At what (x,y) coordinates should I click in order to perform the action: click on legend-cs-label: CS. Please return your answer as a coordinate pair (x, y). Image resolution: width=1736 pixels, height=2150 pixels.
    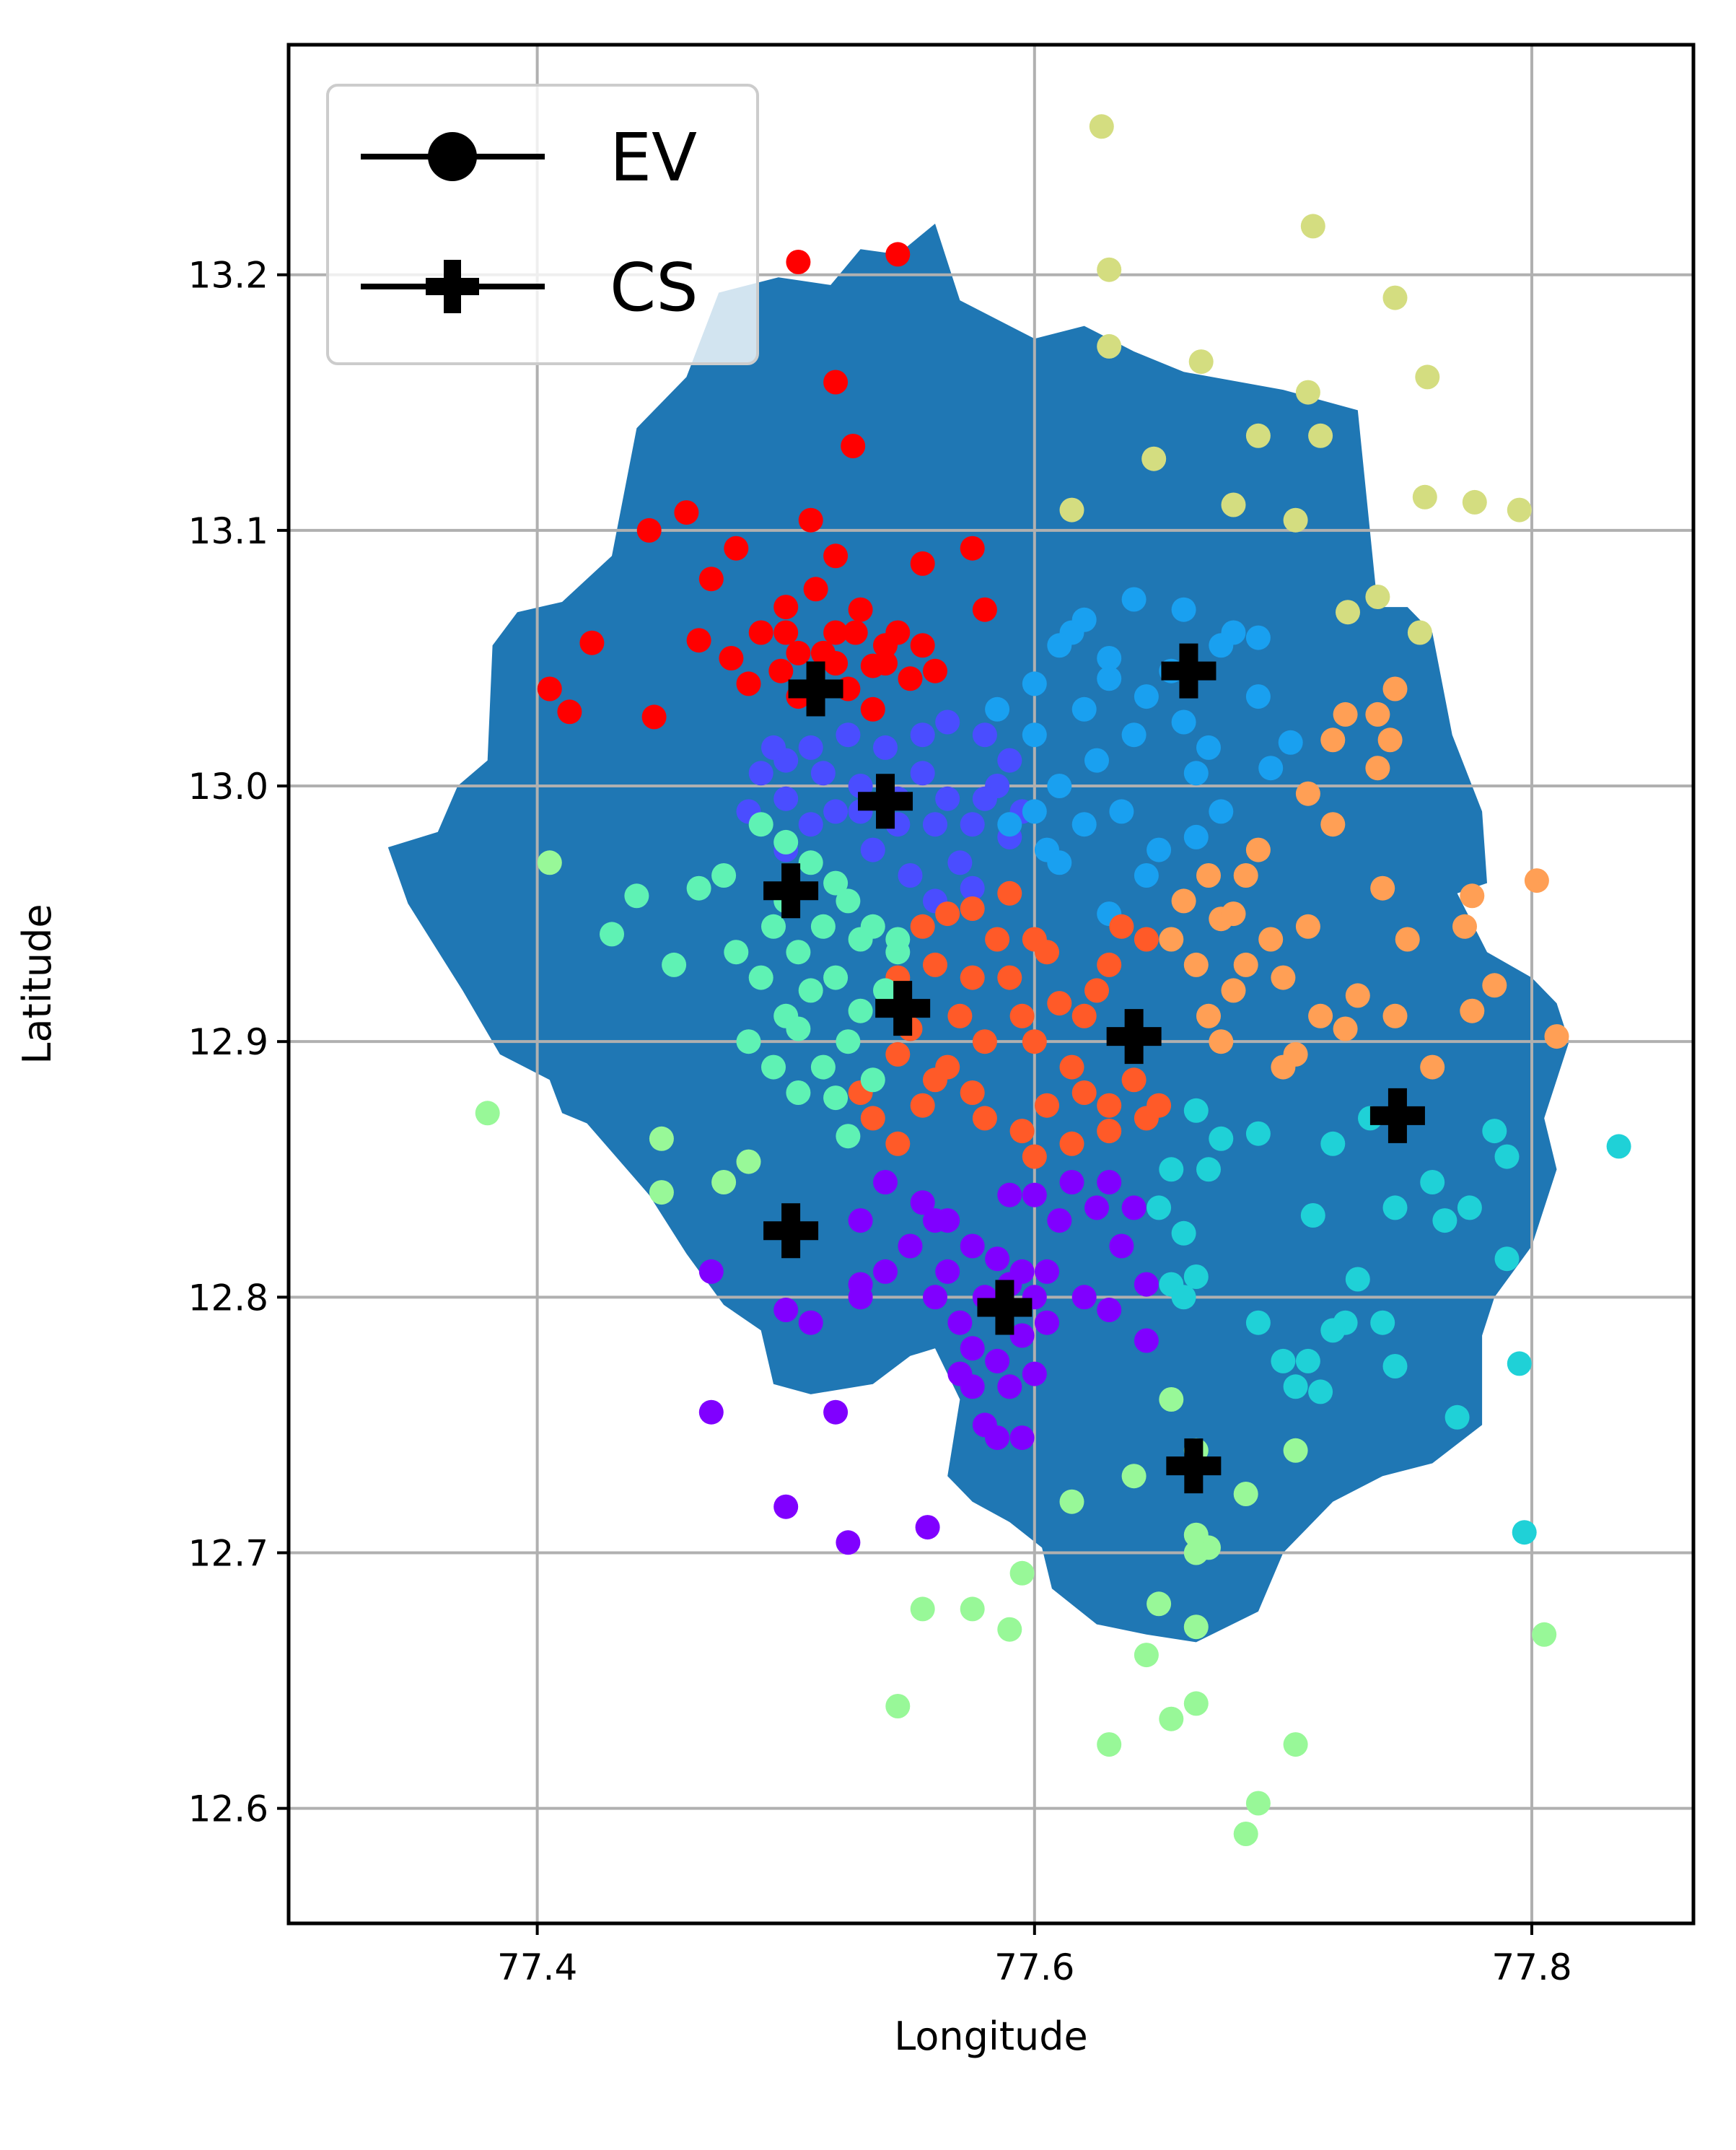
    Looking at the image, I should click on (654, 287).